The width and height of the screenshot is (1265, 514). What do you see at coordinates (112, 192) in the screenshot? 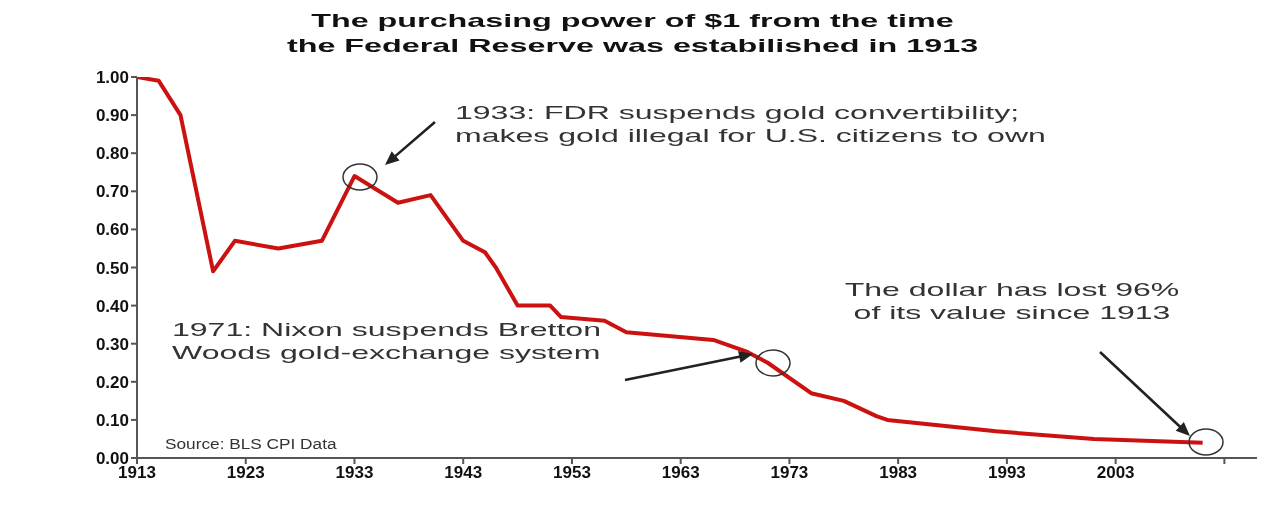
I see `y-tick-label: 0.70` at bounding box center [112, 192].